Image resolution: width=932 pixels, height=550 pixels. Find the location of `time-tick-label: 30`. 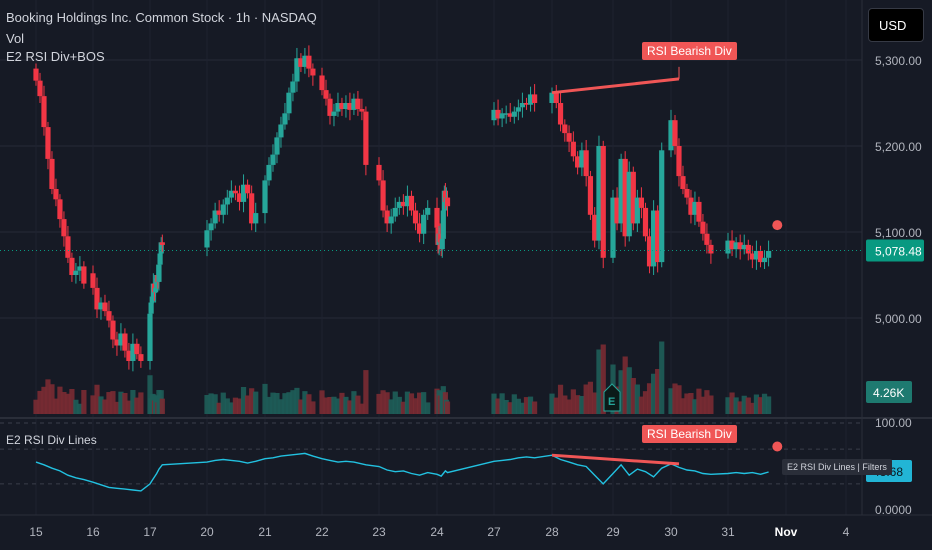

time-tick-label: 30 is located at coordinates (671, 532).